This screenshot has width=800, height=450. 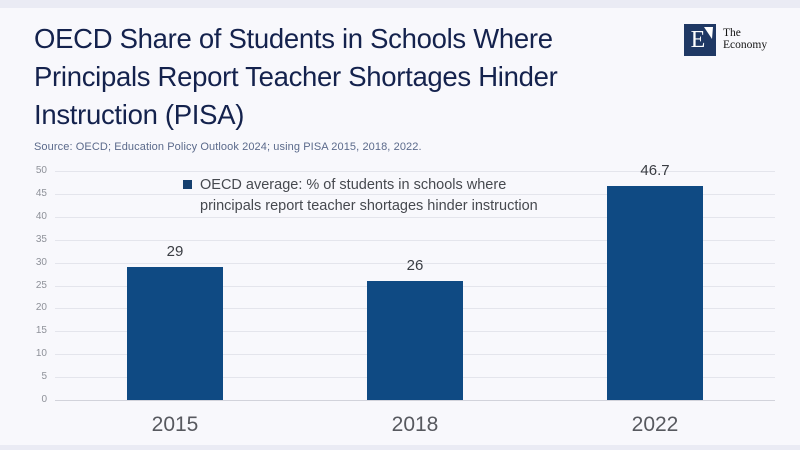 I want to click on page-title-line: Instruction (PISA), so click(x=139, y=114).